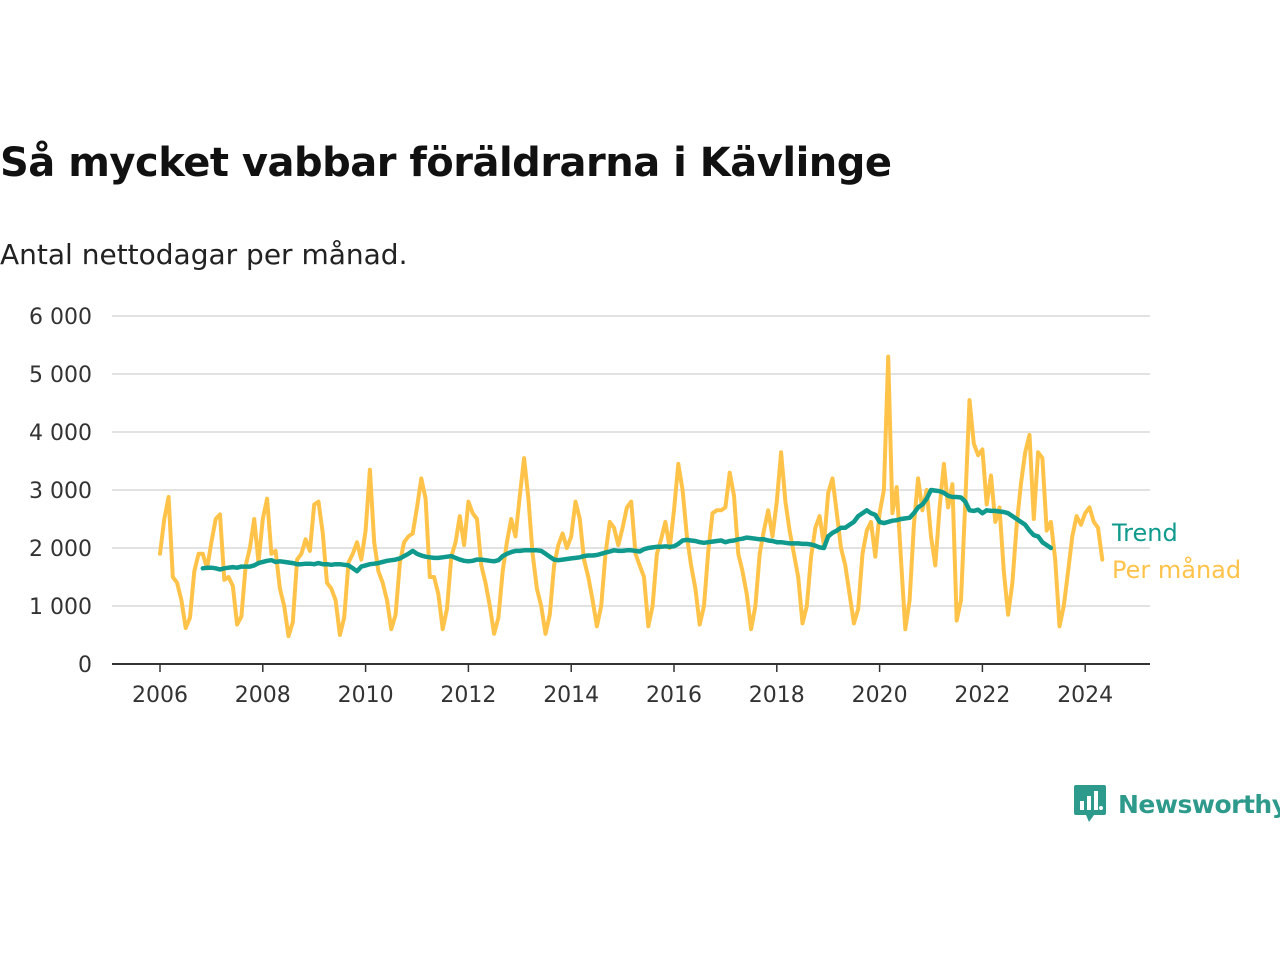  I want to click on chart-subtitle: Antal nettodagar per månad., so click(204, 254).